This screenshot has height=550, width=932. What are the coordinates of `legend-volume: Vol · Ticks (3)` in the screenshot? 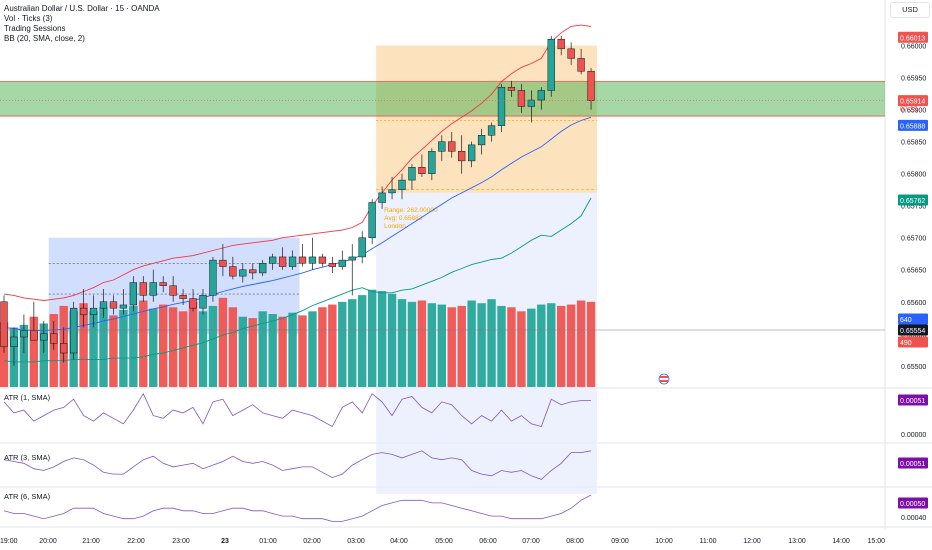 It's located at (28, 18).